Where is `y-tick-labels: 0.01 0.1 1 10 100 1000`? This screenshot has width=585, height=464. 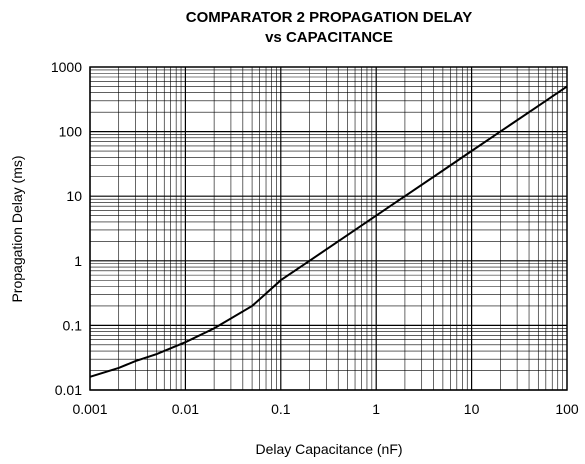 y-tick-labels: 0.01 0.1 1 10 100 1000 is located at coordinates (66, 228).